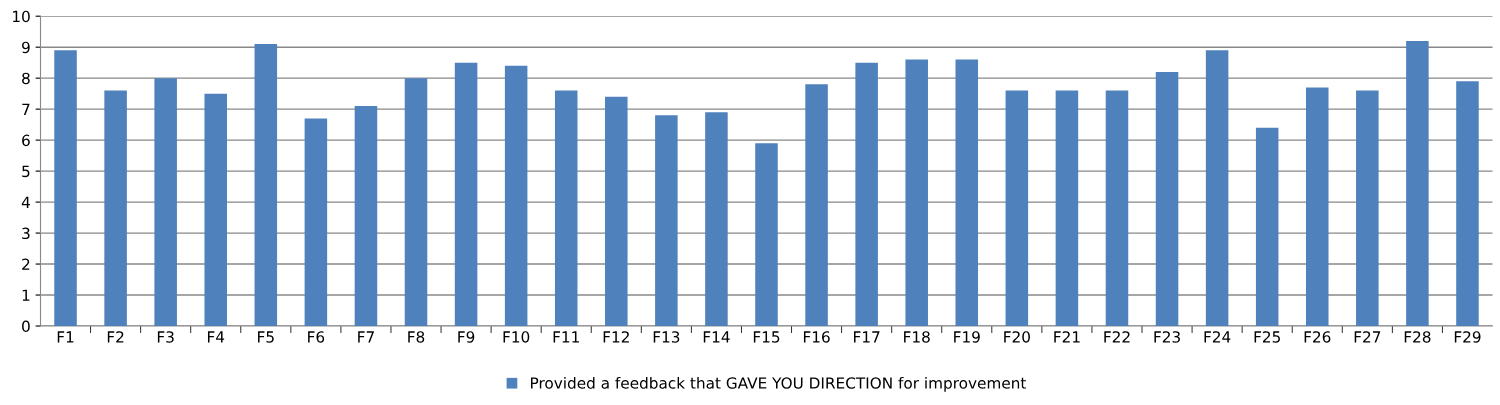  I want to click on x-tick-label: F22, so click(1117, 337).